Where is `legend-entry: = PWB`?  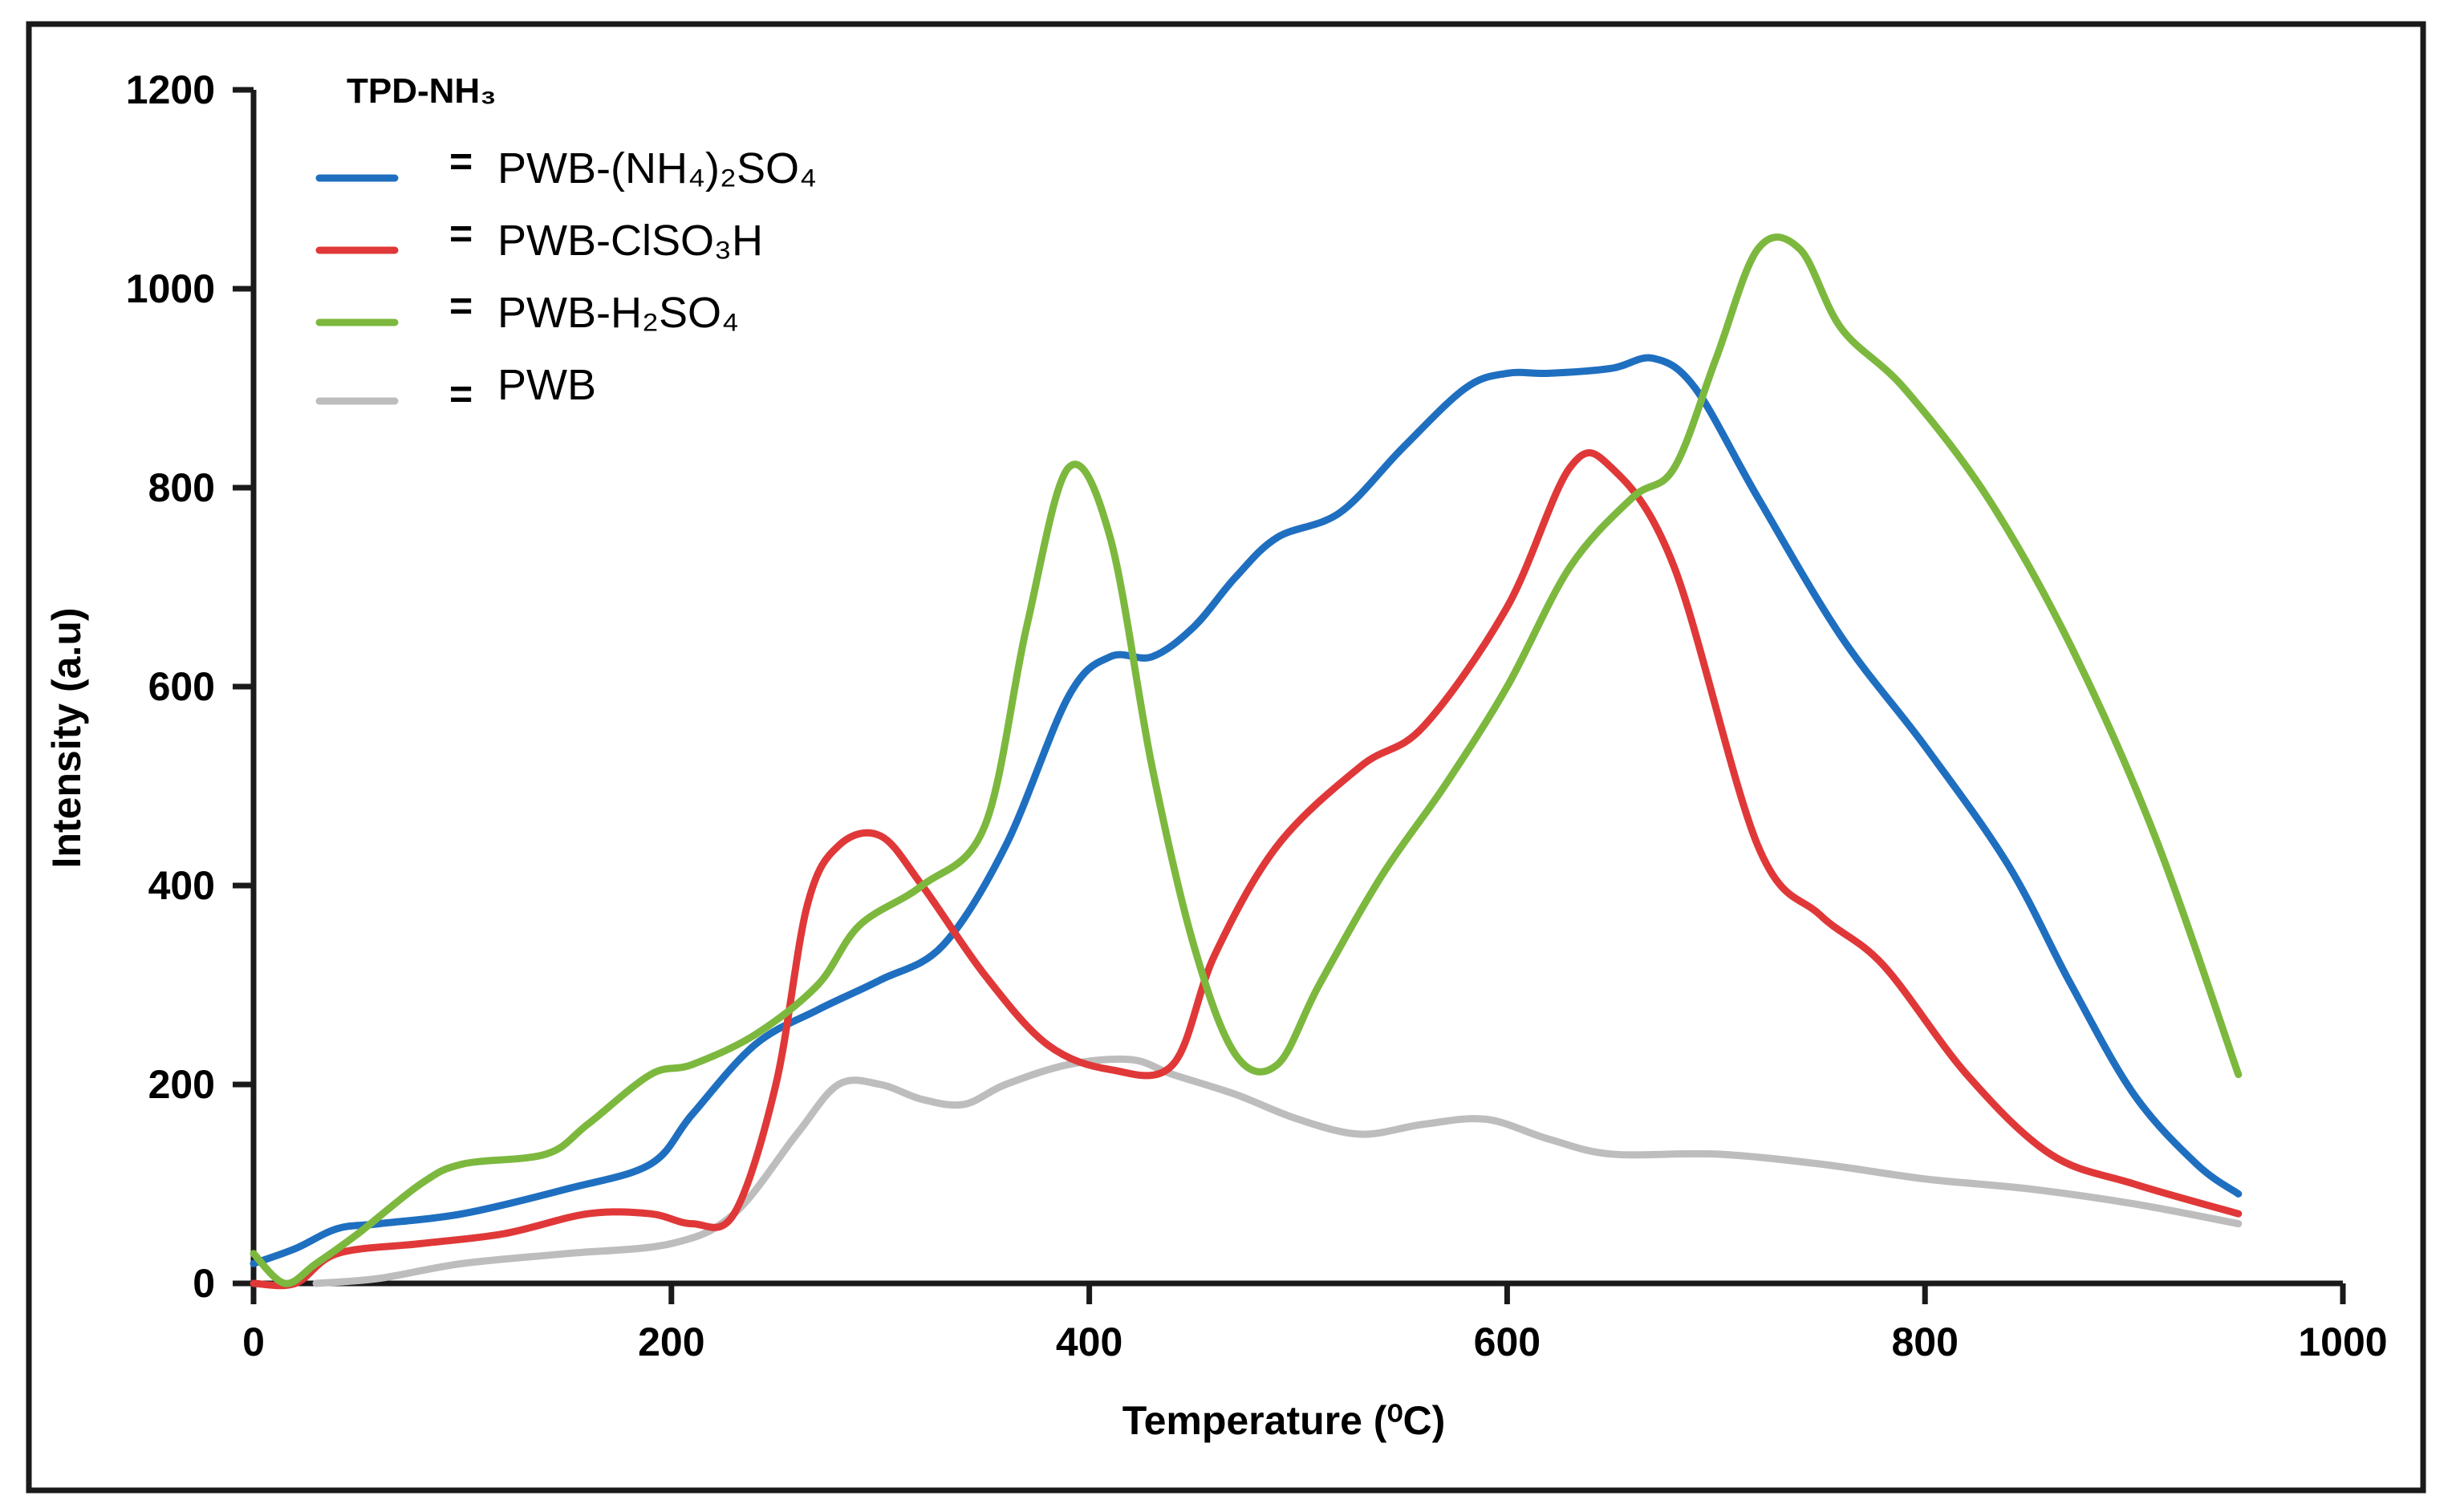
legend-entry: = PWB is located at coordinates (455, 388).